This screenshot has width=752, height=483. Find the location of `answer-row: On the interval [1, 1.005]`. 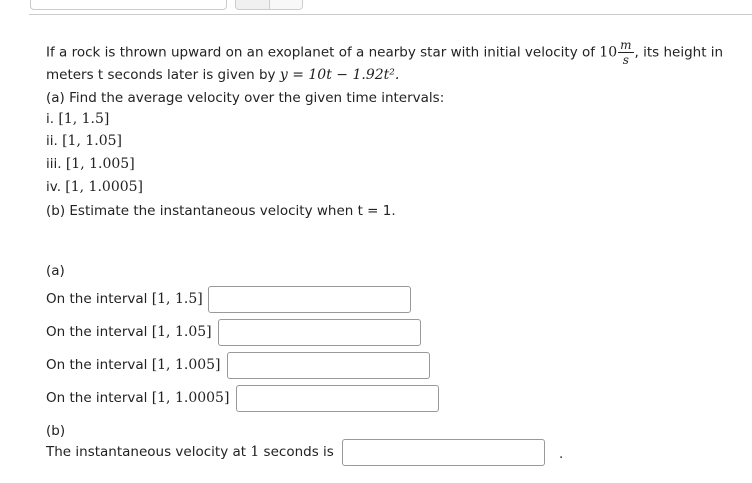

answer-row: On the interval [1, 1.005] is located at coordinates (133, 365).